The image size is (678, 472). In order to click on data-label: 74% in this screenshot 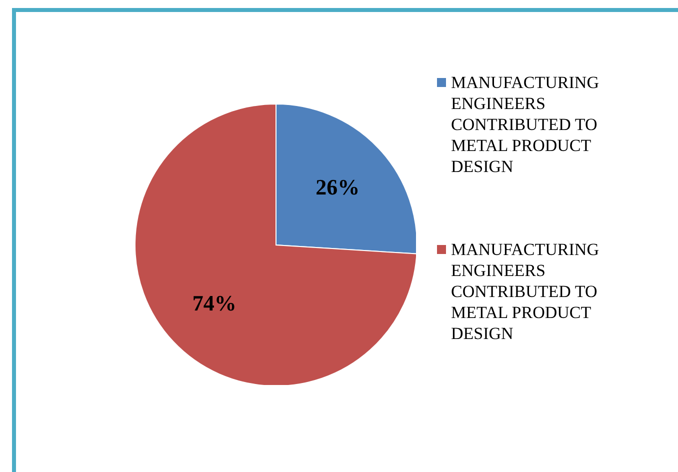, I will do `click(214, 303)`.